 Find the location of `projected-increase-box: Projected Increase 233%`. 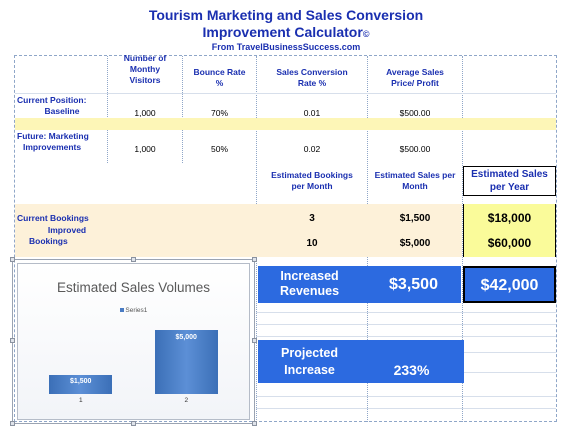

projected-increase-box: Projected Increase 233% is located at coordinates (361, 361).